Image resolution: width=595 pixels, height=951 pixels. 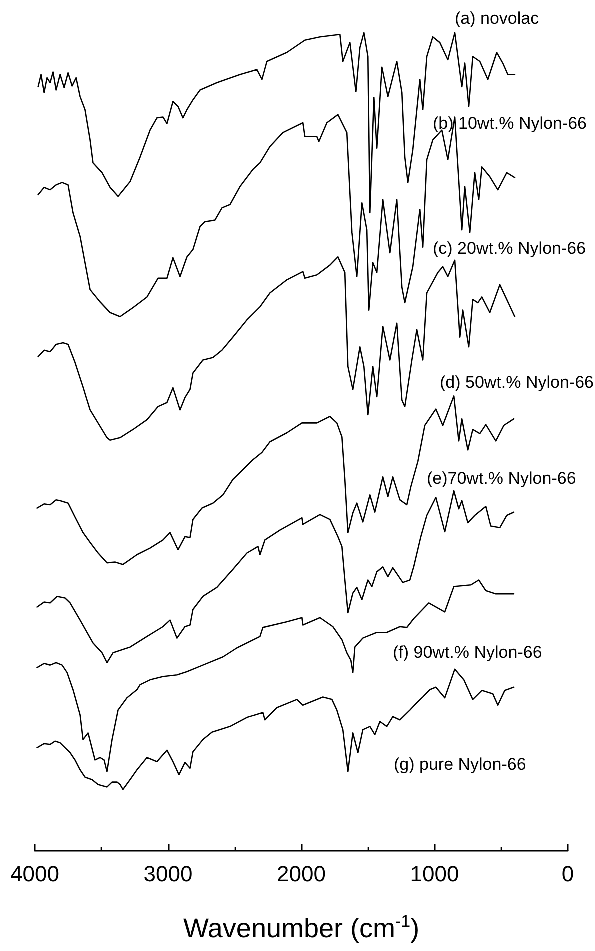 What do you see at coordinates (517, 382) in the screenshot?
I see `series-label: (d) 50wt.% Nylon-66` at bounding box center [517, 382].